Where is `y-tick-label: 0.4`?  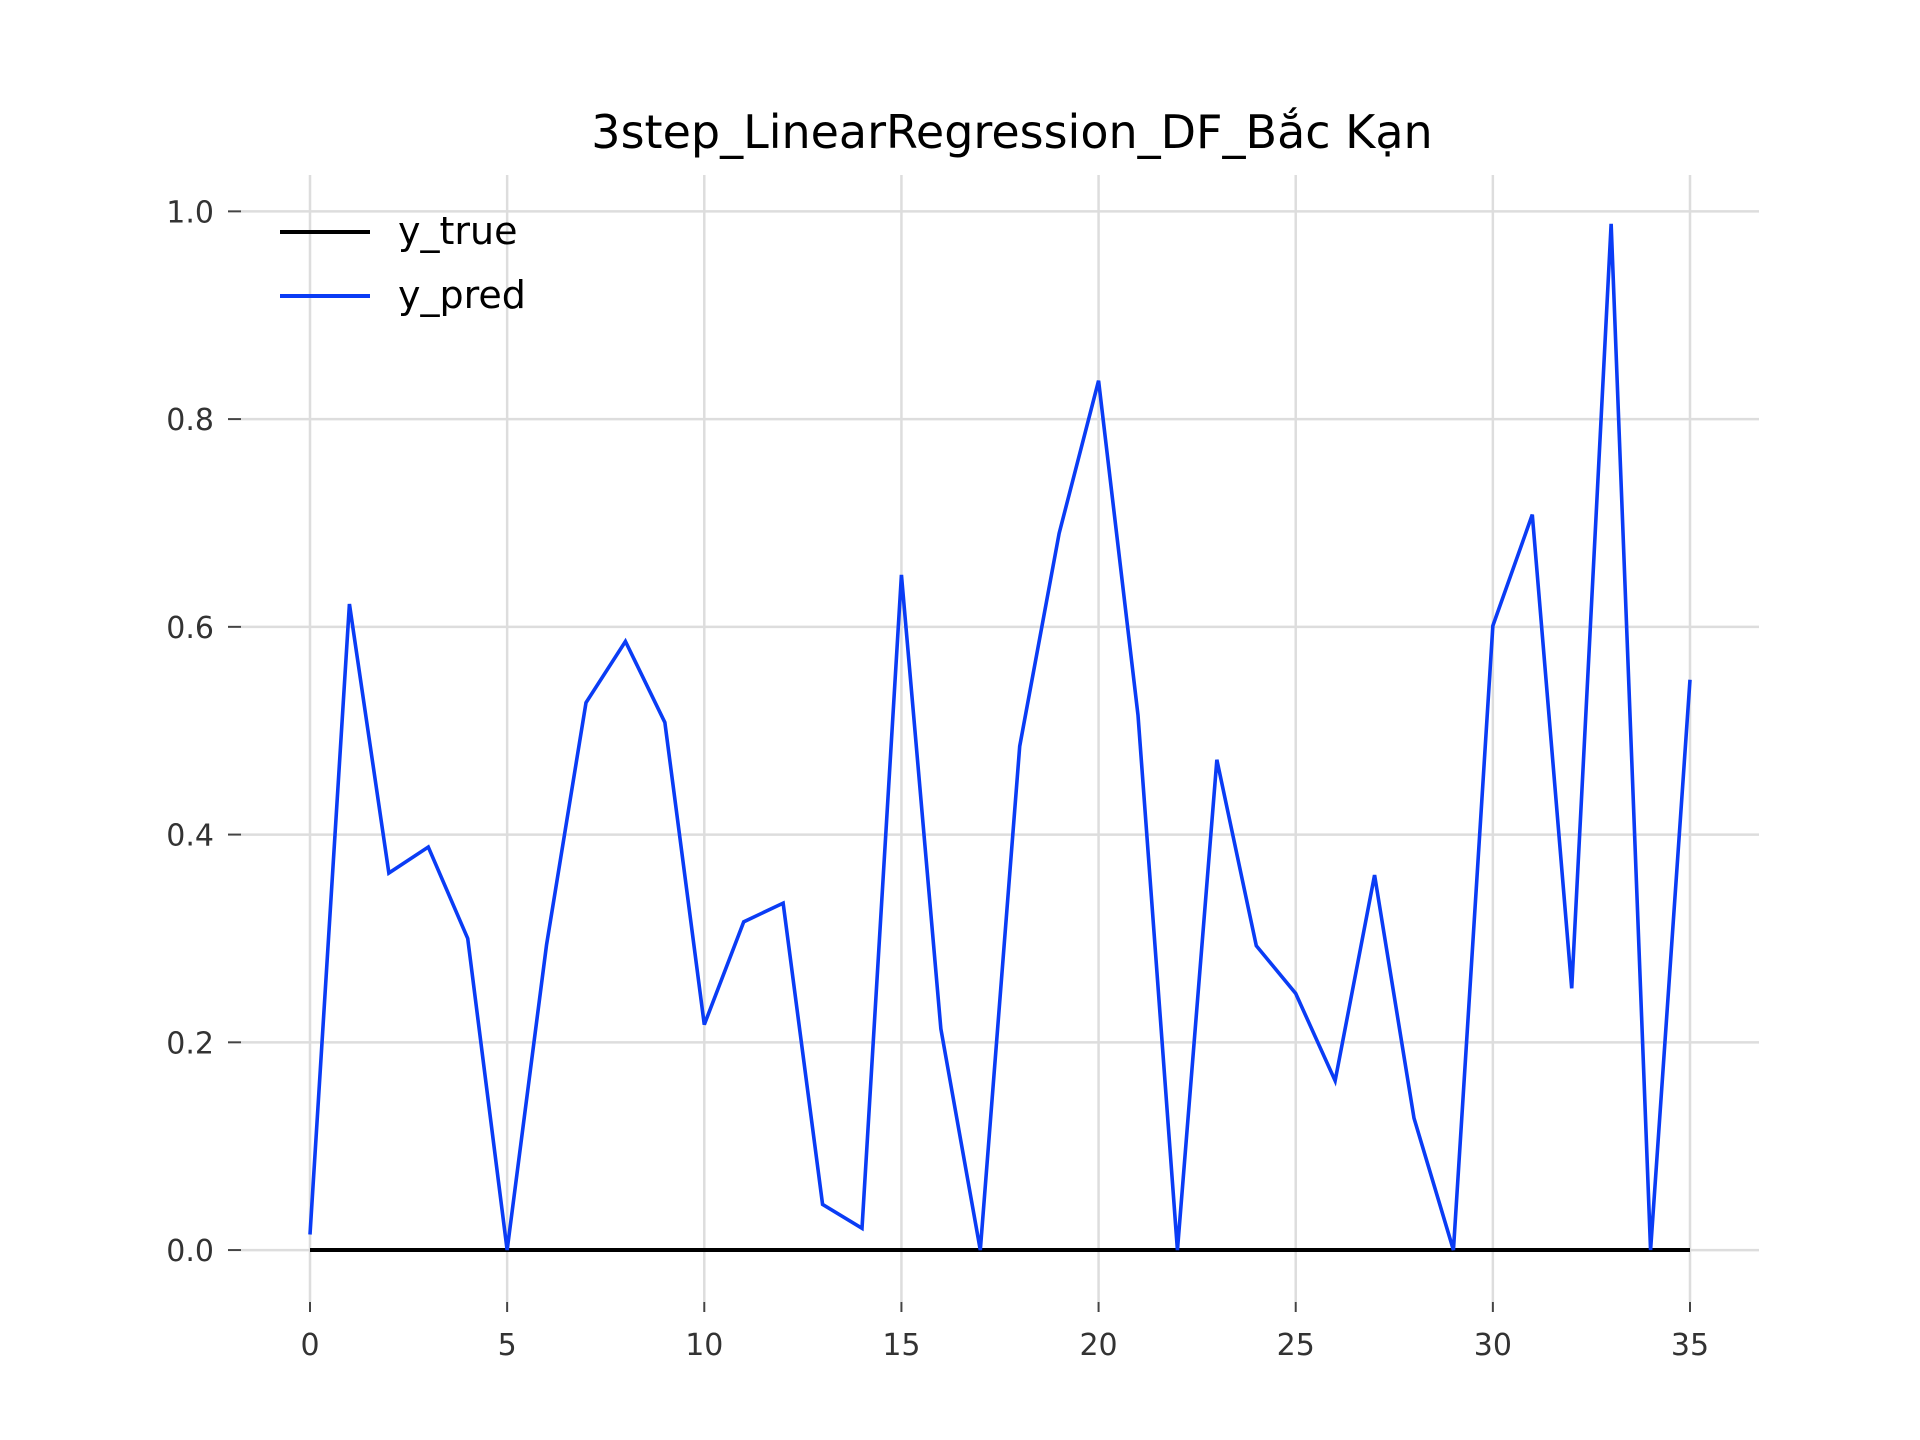 y-tick-label: 0.4 is located at coordinates (190, 836).